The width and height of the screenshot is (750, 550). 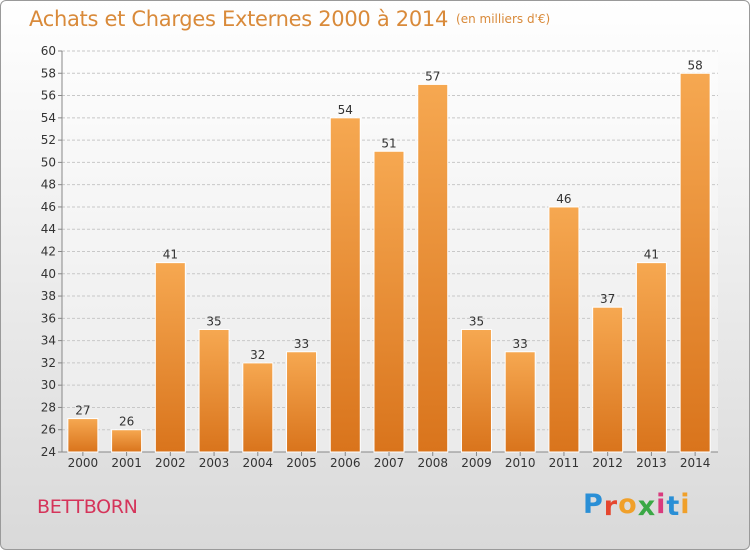 I want to click on x-tick-label: 2011, so click(x=564, y=463).